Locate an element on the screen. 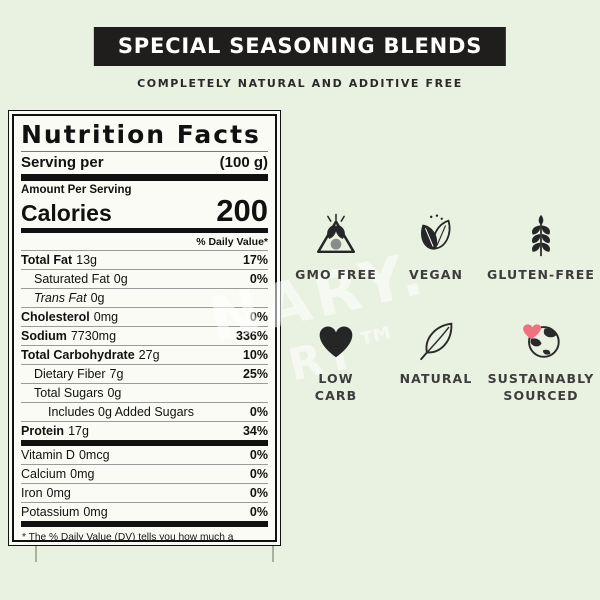 The height and width of the screenshot is (600, 600). serving-row: Serving per (100 g) is located at coordinates (144, 163).